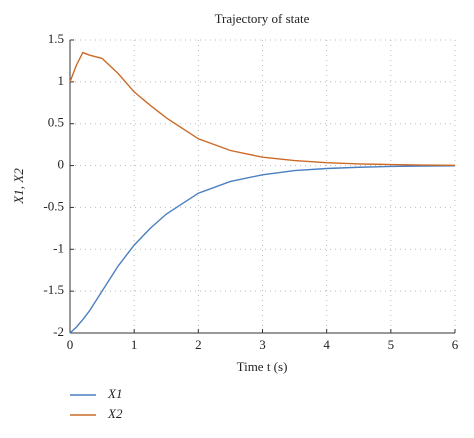  What do you see at coordinates (115, 413) in the screenshot?
I see `legend-label: X2` at bounding box center [115, 413].